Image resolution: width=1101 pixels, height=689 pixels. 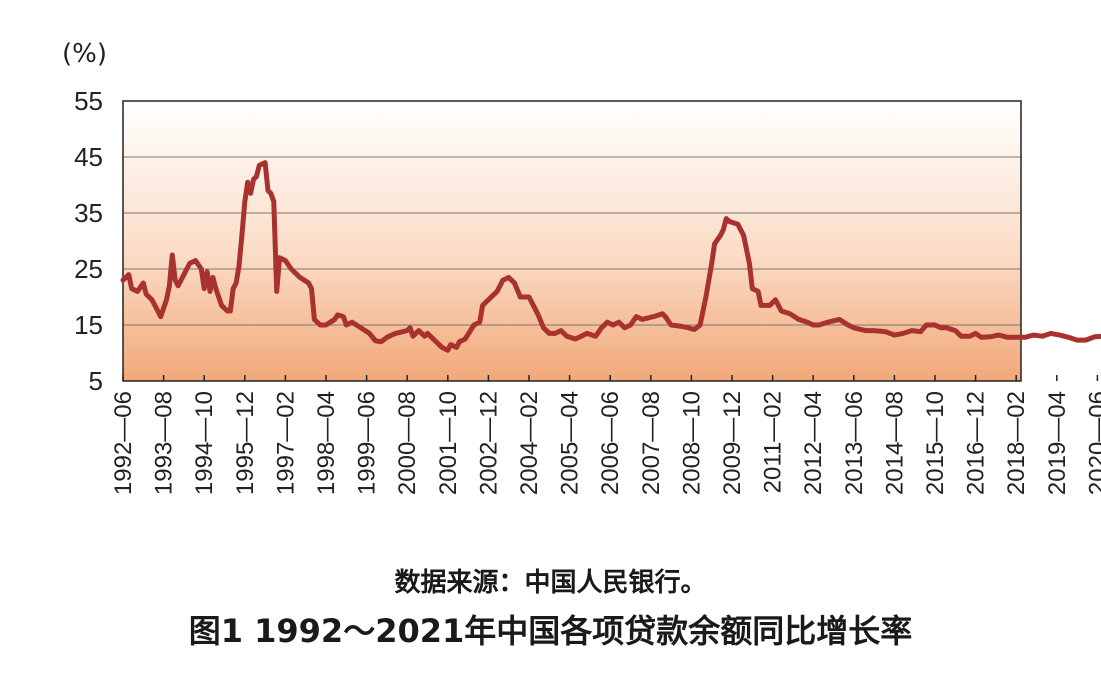 I want to click on y-tick-label: 35, so click(x=88, y=213).